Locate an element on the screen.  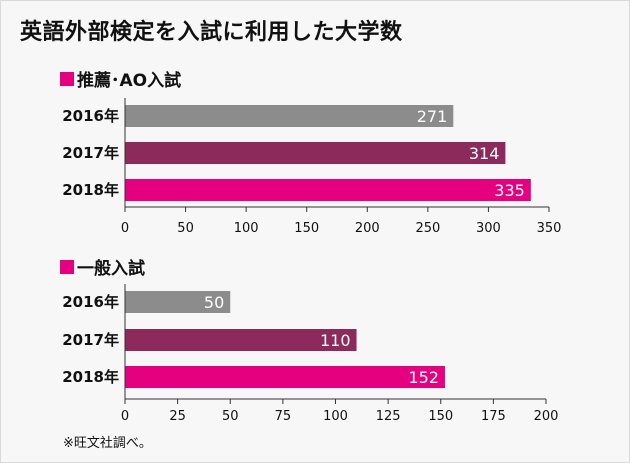
x-tick-label: 125 is located at coordinates (388, 416).